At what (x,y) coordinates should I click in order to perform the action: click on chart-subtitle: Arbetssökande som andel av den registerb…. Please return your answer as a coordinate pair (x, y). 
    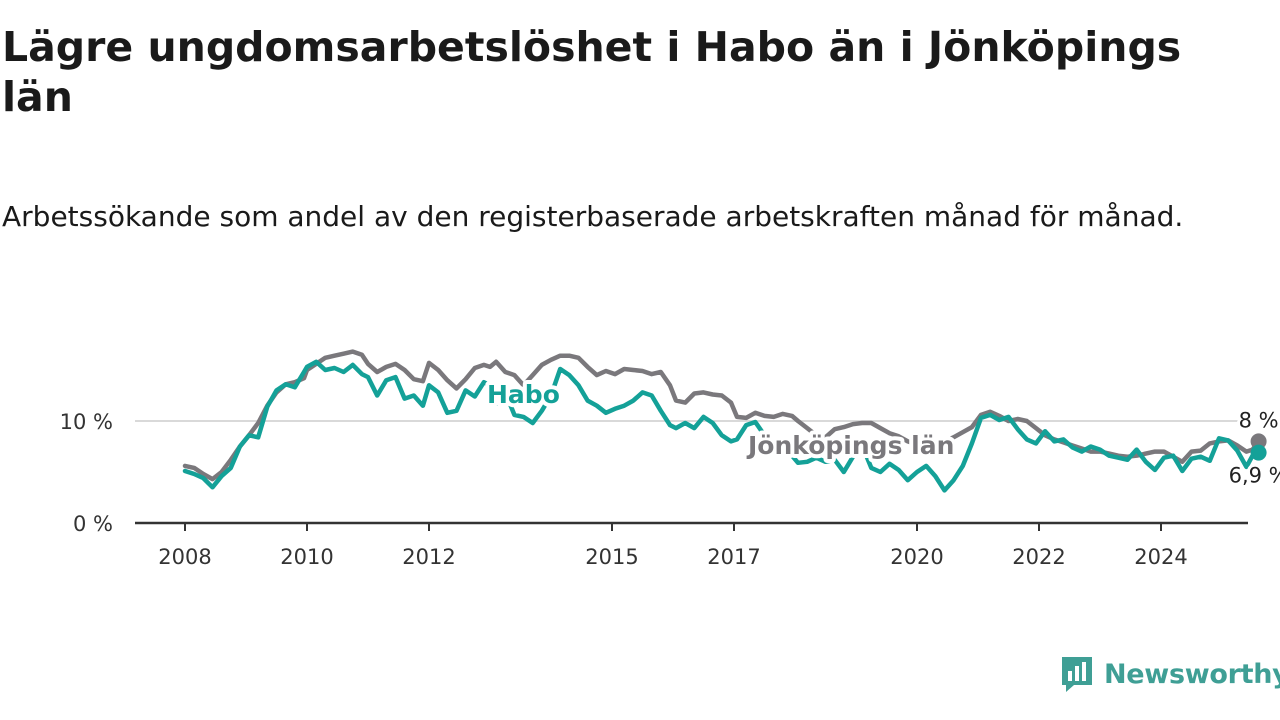
    Looking at the image, I should click on (593, 216).